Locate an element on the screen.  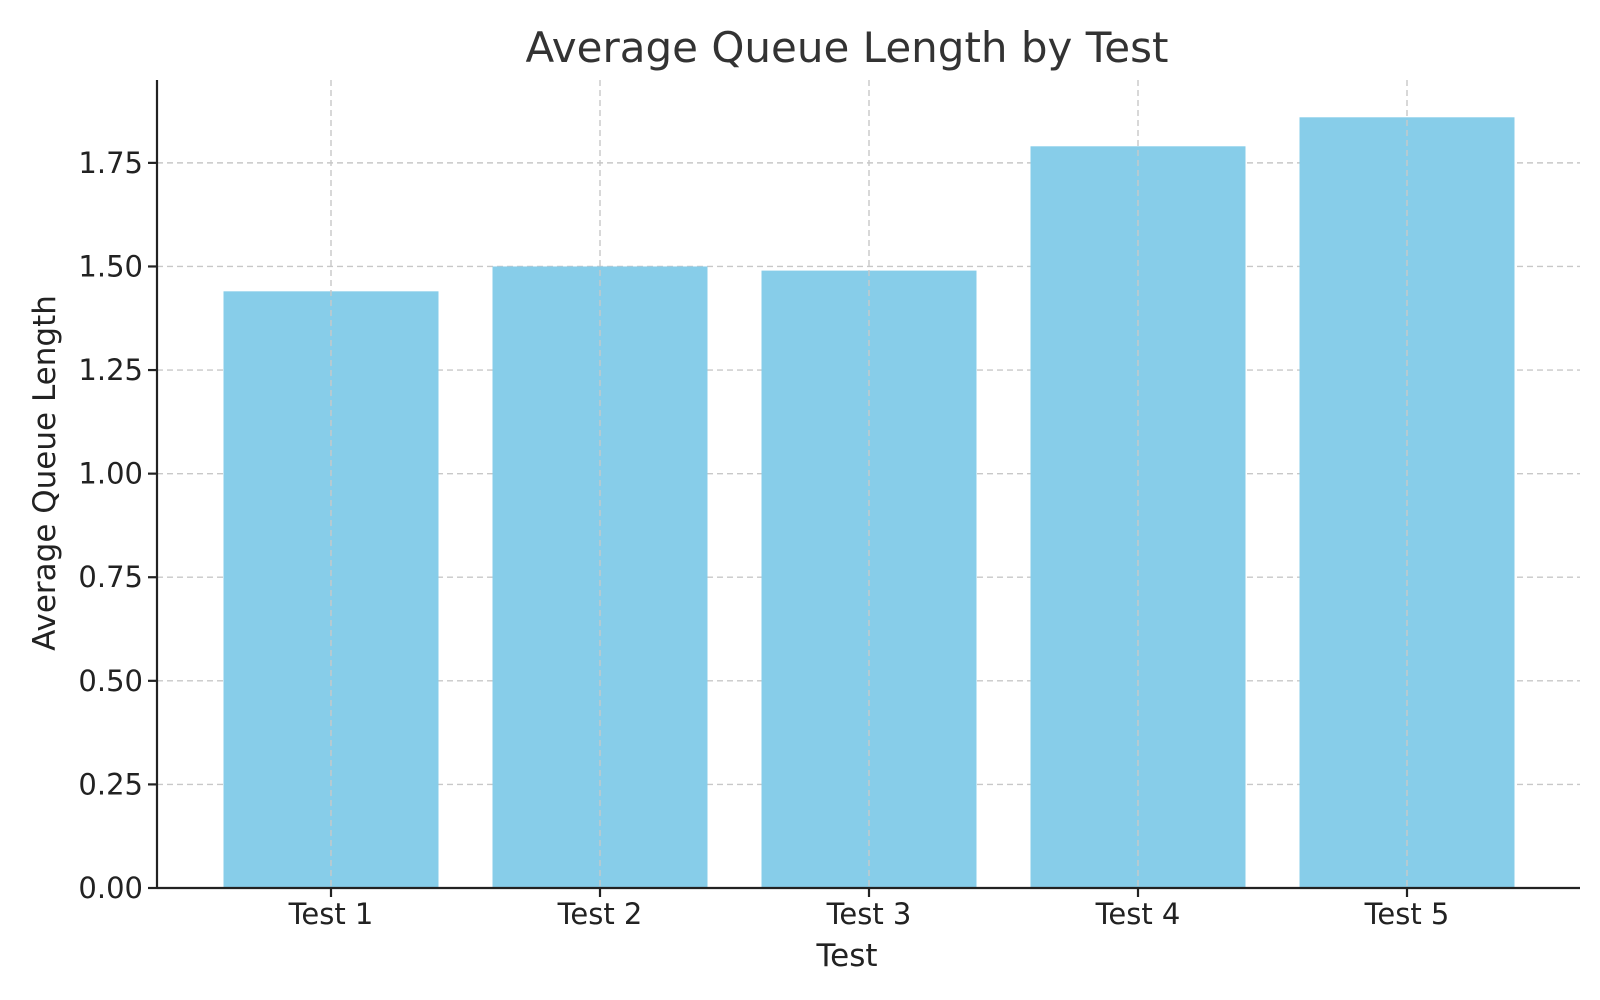
y-tick-label: 0.50 is located at coordinates (110, 681).